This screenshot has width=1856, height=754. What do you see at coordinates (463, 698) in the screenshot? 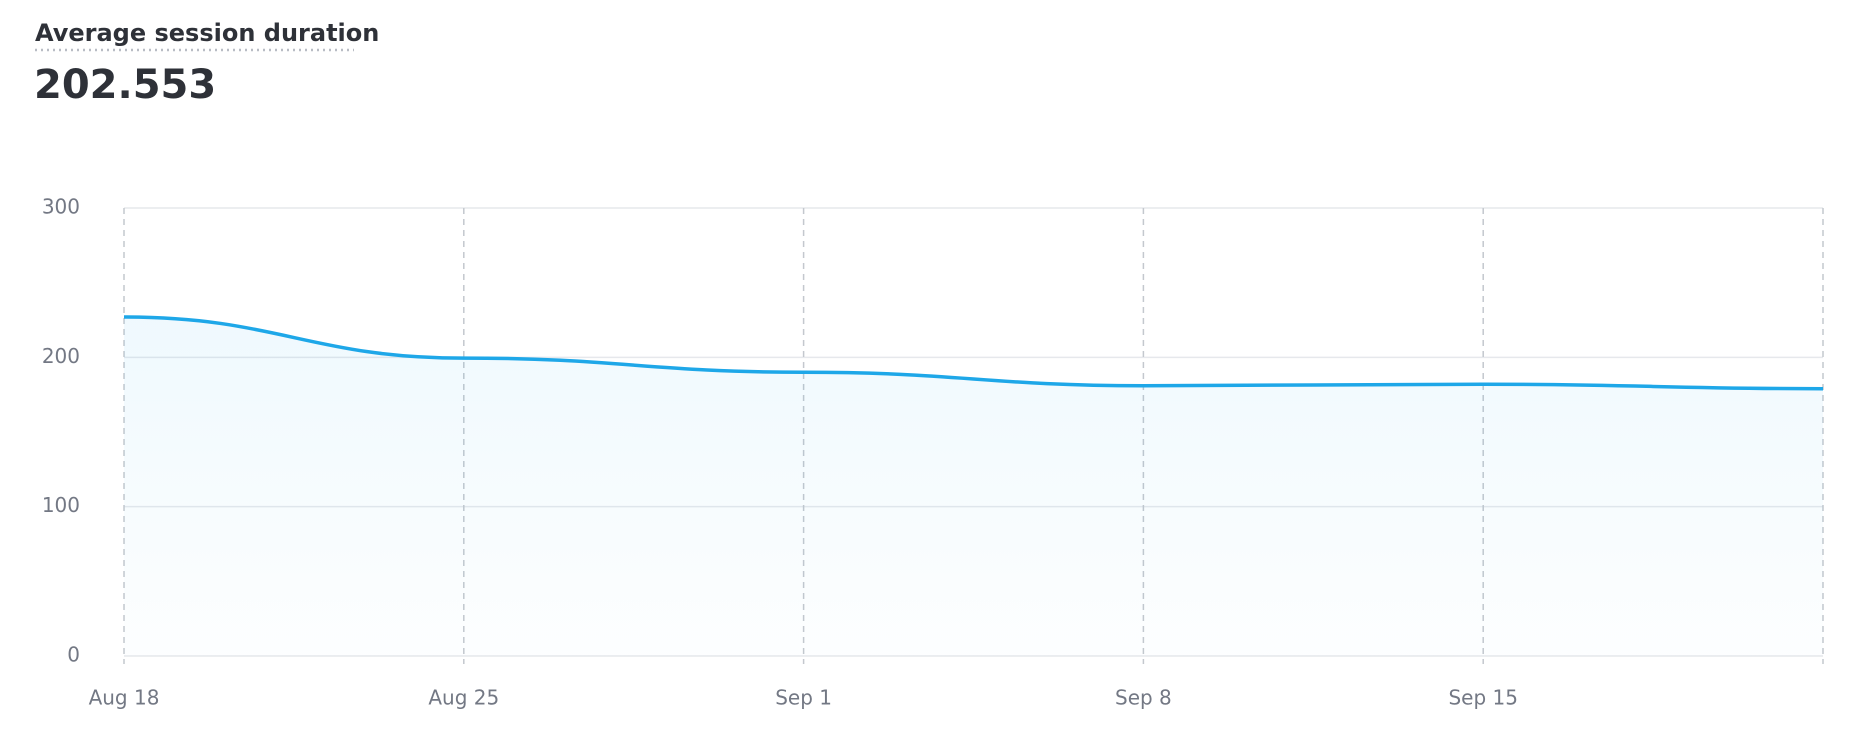
I see `x-tick-label: Aug 25` at bounding box center [463, 698].